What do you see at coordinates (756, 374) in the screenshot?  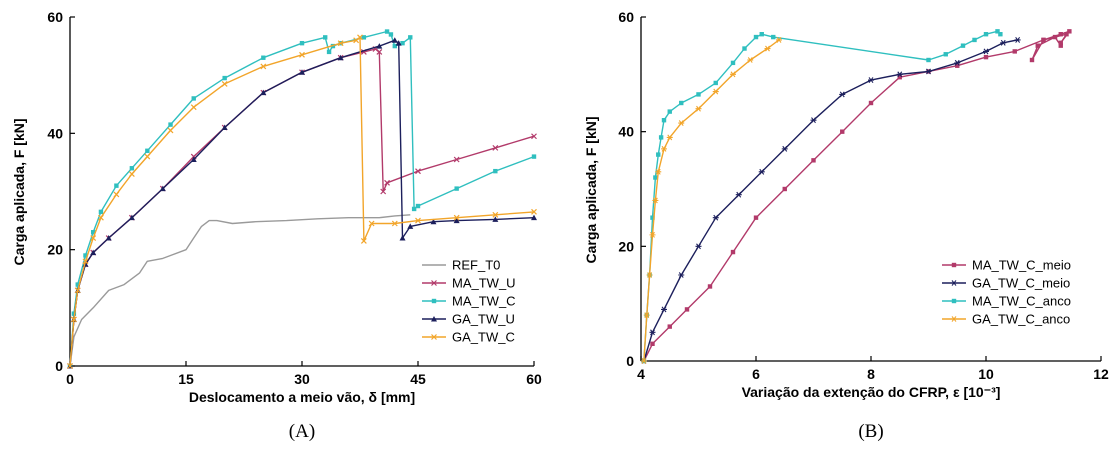 I see `x-tick-label: 6` at bounding box center [756, 374].